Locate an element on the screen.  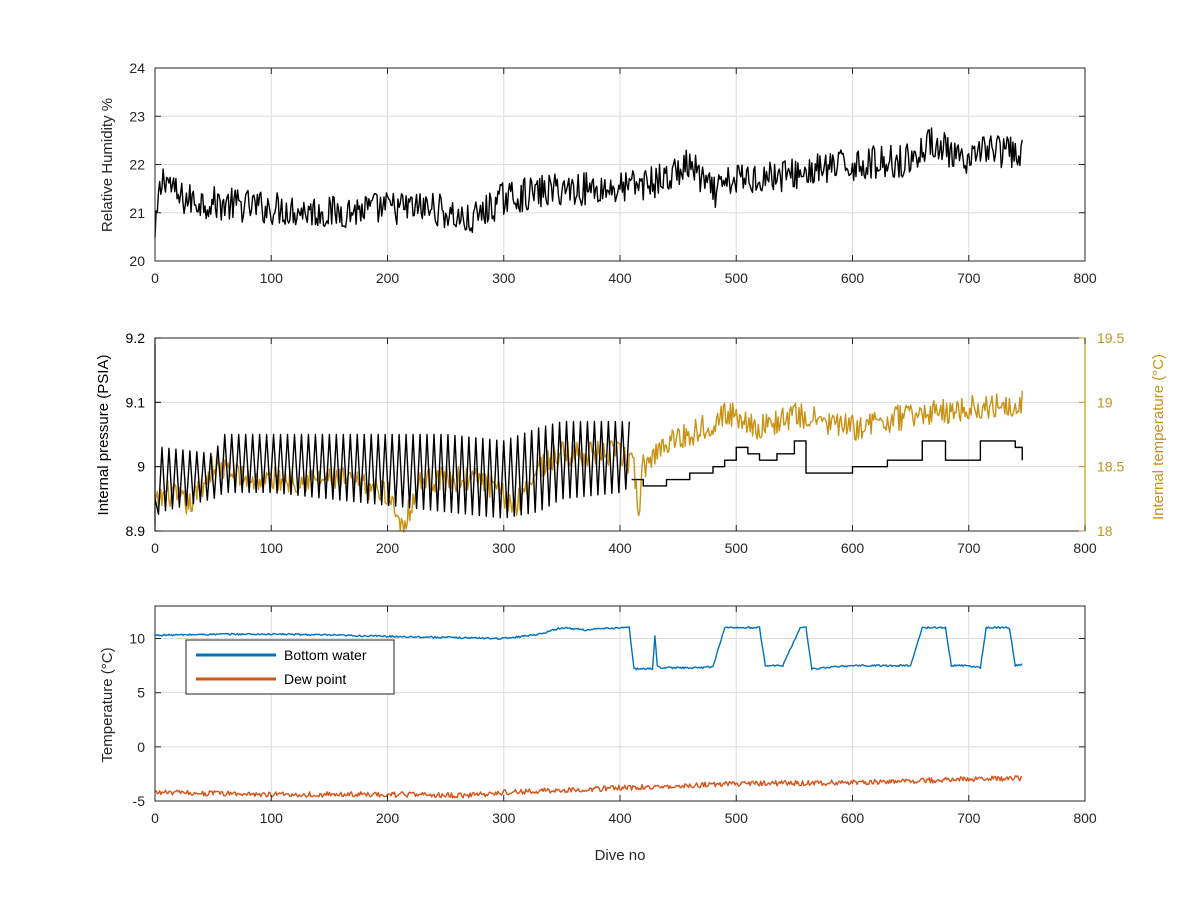
pressure-ylabel: Internal pressure (PSIA) is located at coordinates (103, 435).